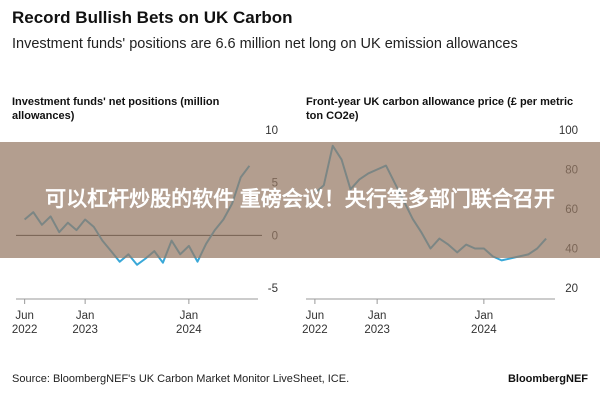  I want to click on left-x-tick-label: 2023, so click(85, 330).